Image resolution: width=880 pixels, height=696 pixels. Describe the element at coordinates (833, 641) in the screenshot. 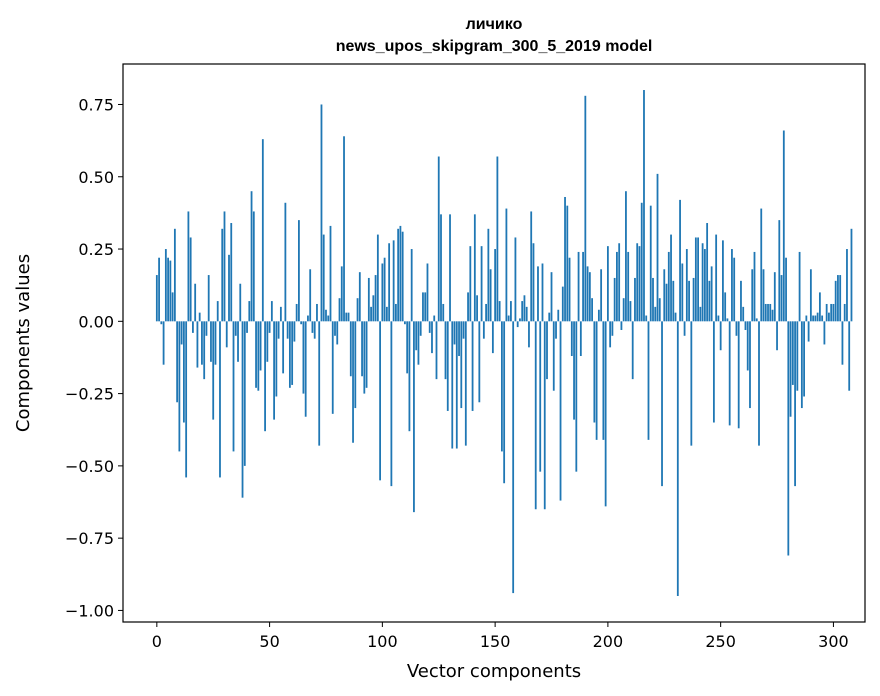

I see `x-tick-label-300: 300` at that location.